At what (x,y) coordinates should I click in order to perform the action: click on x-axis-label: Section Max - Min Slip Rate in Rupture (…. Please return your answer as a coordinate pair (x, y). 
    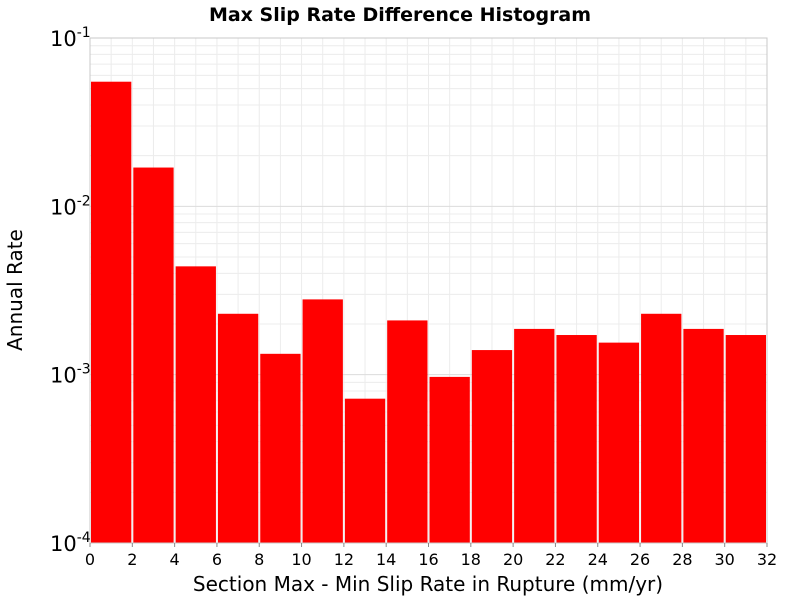
    Looking at the image, I should click on (428, 584).